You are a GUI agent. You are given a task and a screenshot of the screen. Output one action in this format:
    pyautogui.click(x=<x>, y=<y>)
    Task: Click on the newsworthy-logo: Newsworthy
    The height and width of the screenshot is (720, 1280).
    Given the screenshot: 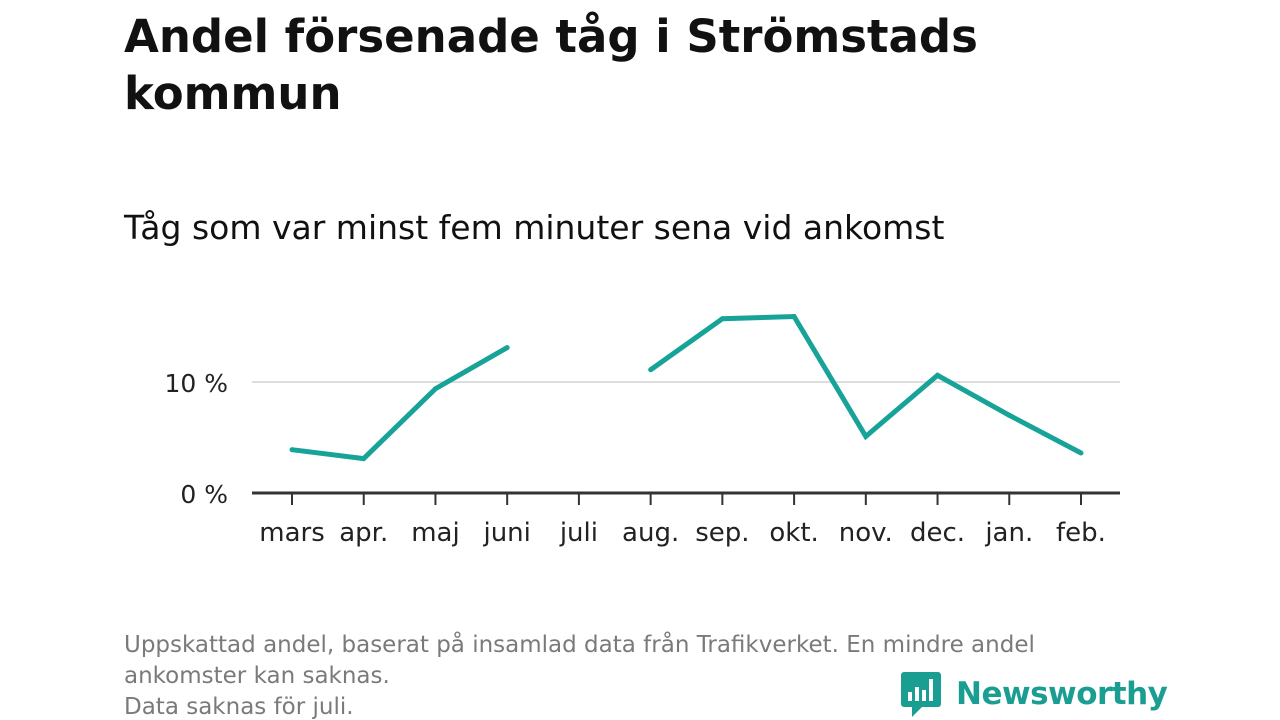 What is the action you would take?
    pyautogui.click(x=1034, y=694)
    